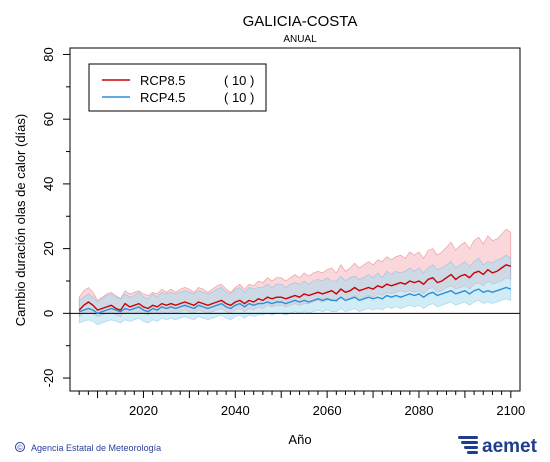  I want to click on x-axis-label: Año, so click(299, 439).